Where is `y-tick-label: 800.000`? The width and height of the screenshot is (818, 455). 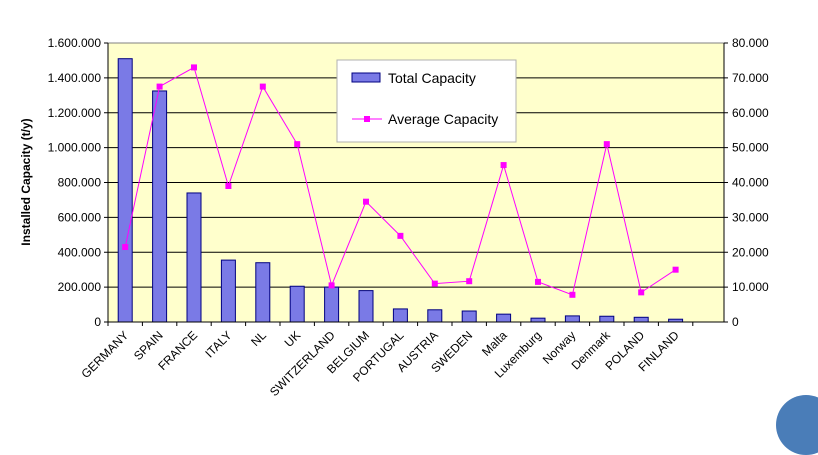 y-tick-label: 800.000 is located at coordinates (80, 183).